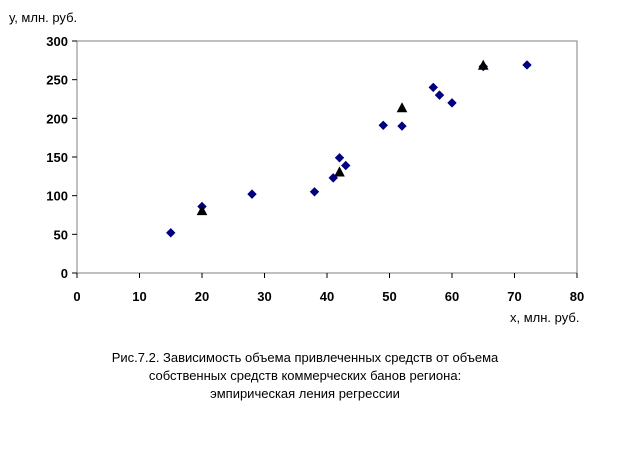 This screenshot has width=617, height=452. Describe the element at coordinates (545, 317) in the screenshot. I see `x-axis-label: х, млн. руб.` at that location.